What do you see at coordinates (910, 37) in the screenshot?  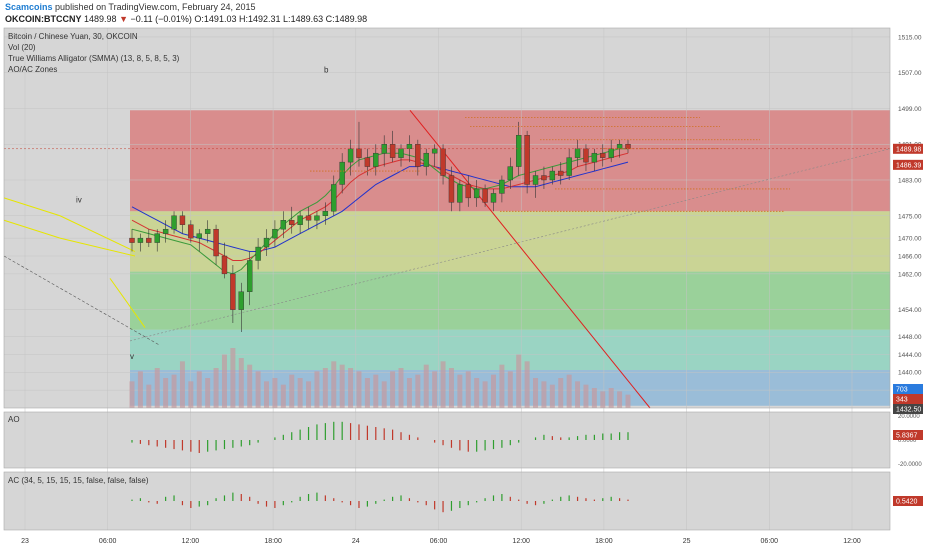 I see `y-tick-label: 1515.00` at bounding box center [910, 37].